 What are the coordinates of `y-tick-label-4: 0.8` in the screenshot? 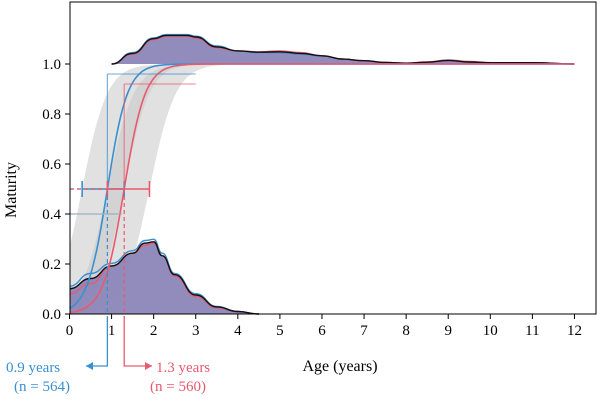 It's located at (51, 115).